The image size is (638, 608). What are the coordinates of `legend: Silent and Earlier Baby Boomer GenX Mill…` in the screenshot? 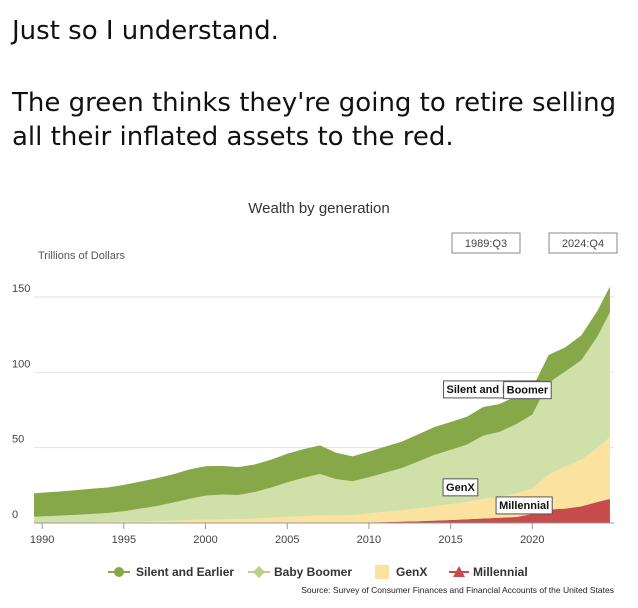 It's located at (318, 572).